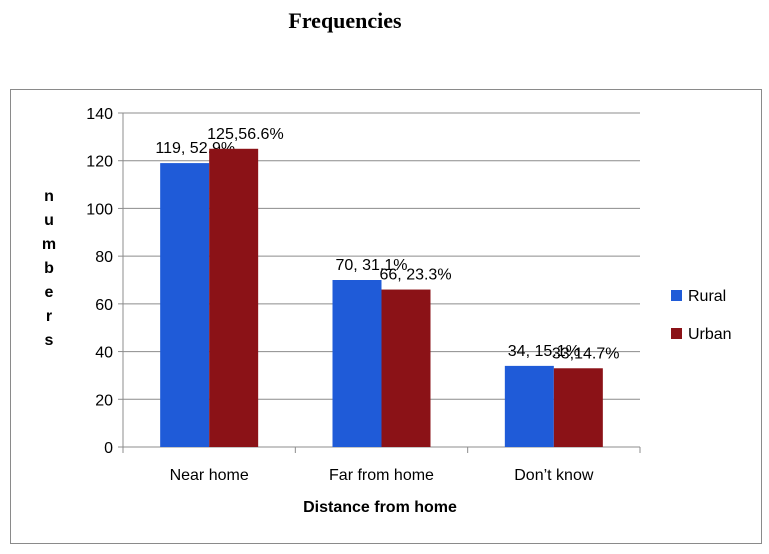  I want to click on x-axis-title: Distance from home, so click(380, 507).